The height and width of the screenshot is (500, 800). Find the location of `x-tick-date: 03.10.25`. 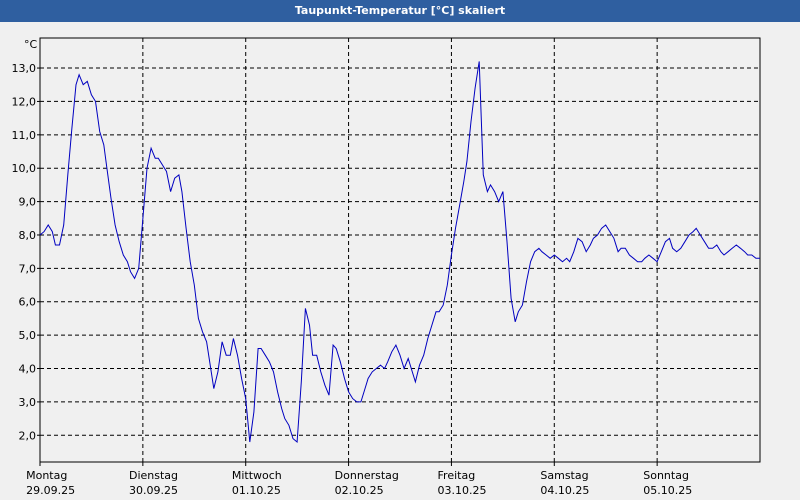

x-tick-date: 03.10.25 is located at coordinates (462, 490).